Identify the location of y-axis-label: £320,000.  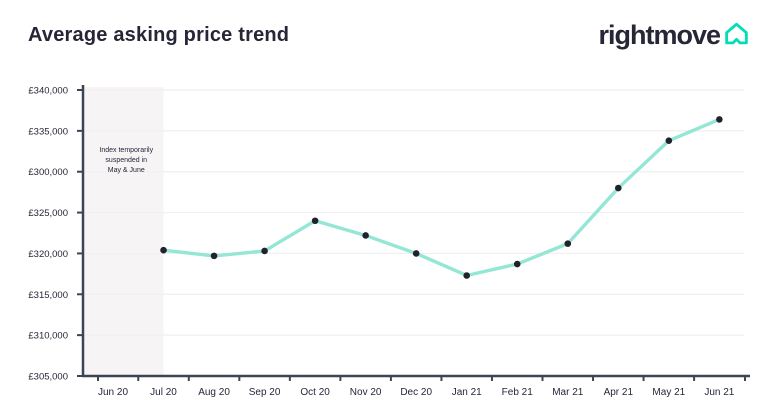
(48, 254).